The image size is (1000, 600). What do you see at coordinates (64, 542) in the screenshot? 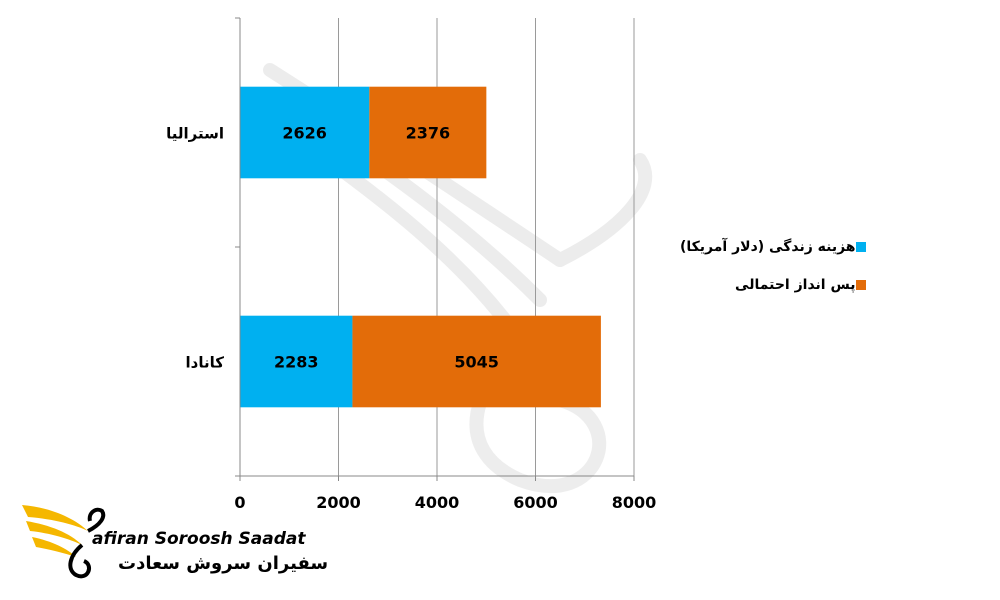
I see `swan-wing-logo-icon` at bounding box center [64, 542].